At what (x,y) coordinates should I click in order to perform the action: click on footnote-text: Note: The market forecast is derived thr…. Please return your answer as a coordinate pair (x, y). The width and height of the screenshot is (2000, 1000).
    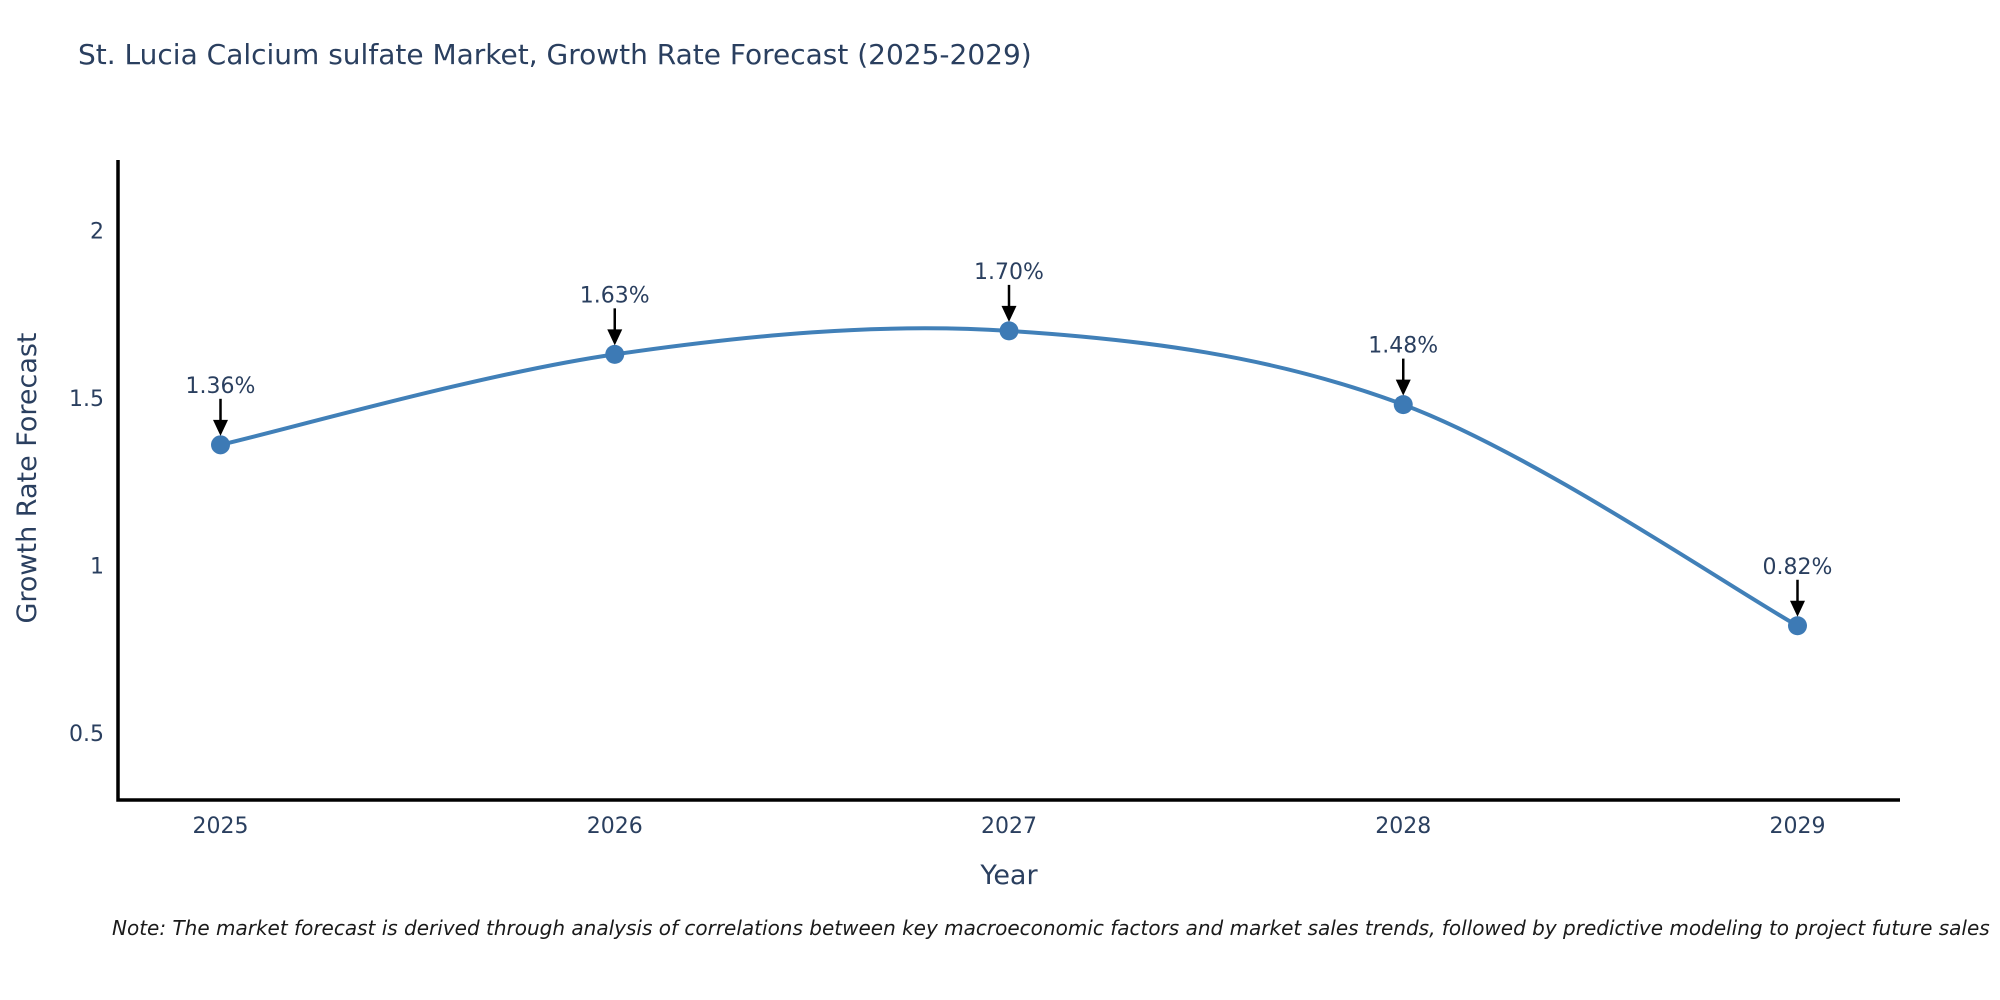
    Looking at the image, I should click on (1051, 928).